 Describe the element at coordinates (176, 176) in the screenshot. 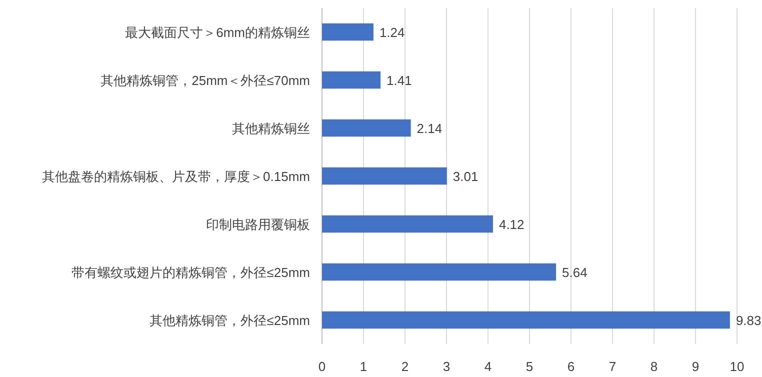

I see `y-tick-label: 其他盘卷的精炼铜板、片及带，厚度＞0.15mm` at that location.